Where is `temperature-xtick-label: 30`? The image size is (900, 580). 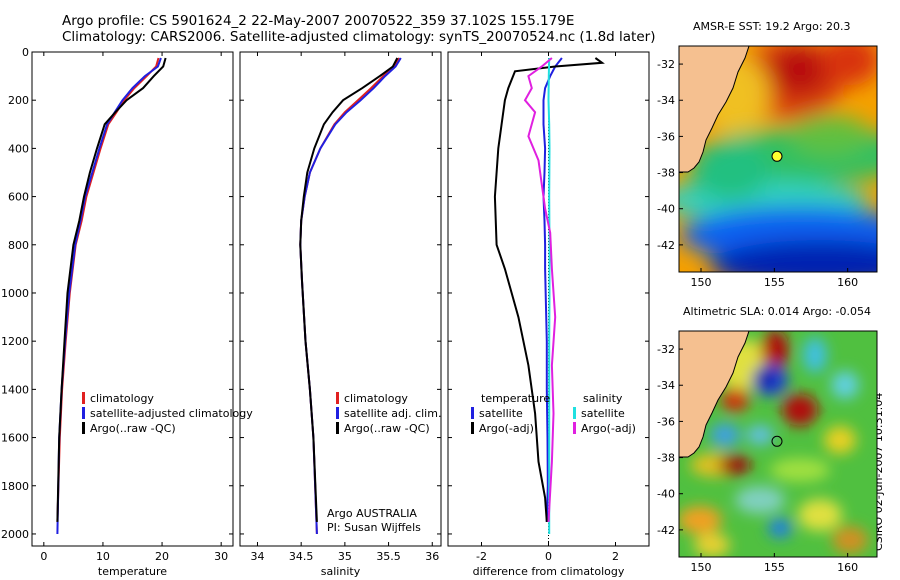
temperature-xtick-label: 30 is located at coordinates (221, 556).